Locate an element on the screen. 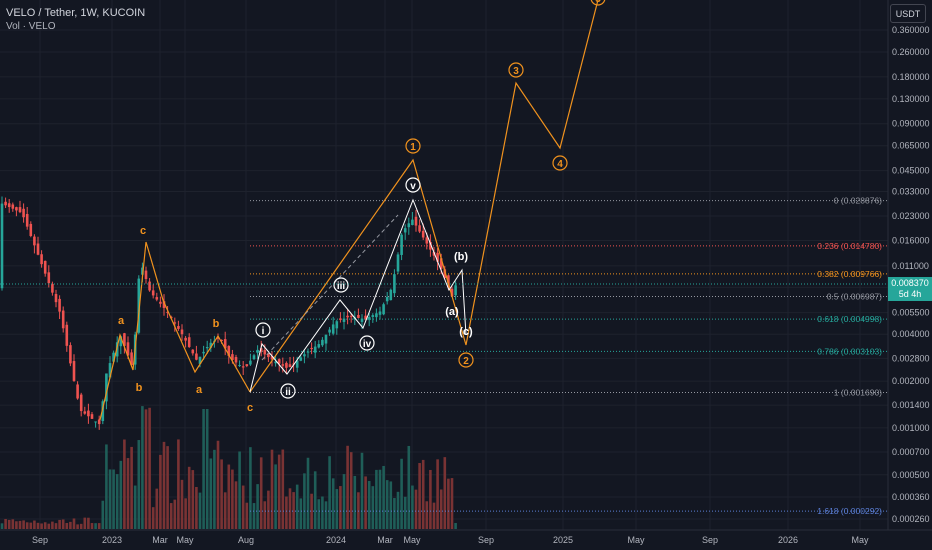 Image resolution: width=932 pixels, height=550 pixels. subwave-label-iv: iv is located at coordinates (367, 344).